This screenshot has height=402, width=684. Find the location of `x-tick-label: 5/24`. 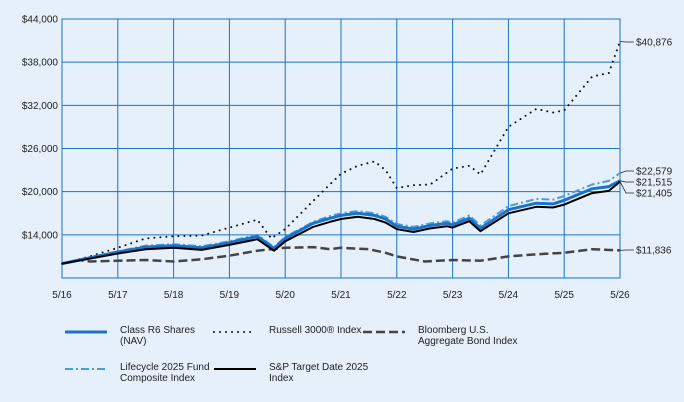

x-tick-label: 5/24 is located at coordinates (509, 295).